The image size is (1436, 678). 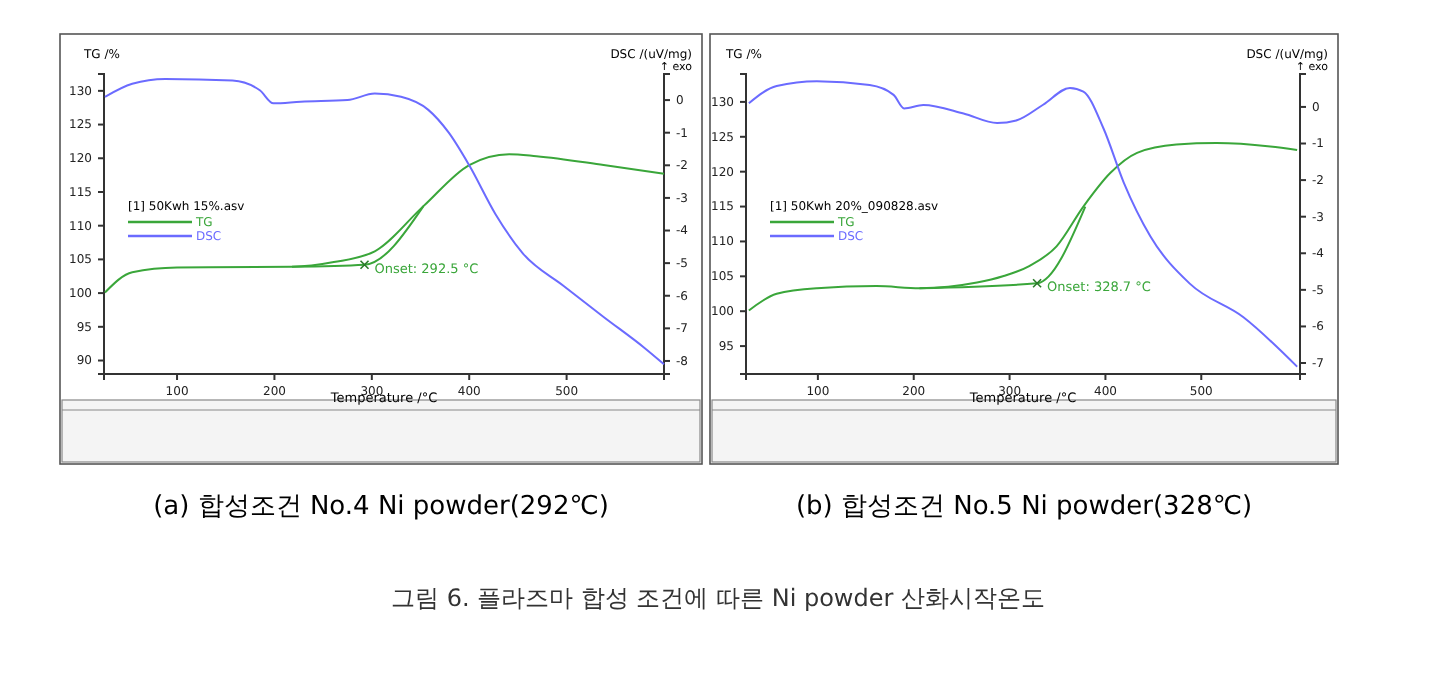 I want to click on text: (b) 합성조건 No.5 Ni powder(328℃), so click(x=1024, y=507).